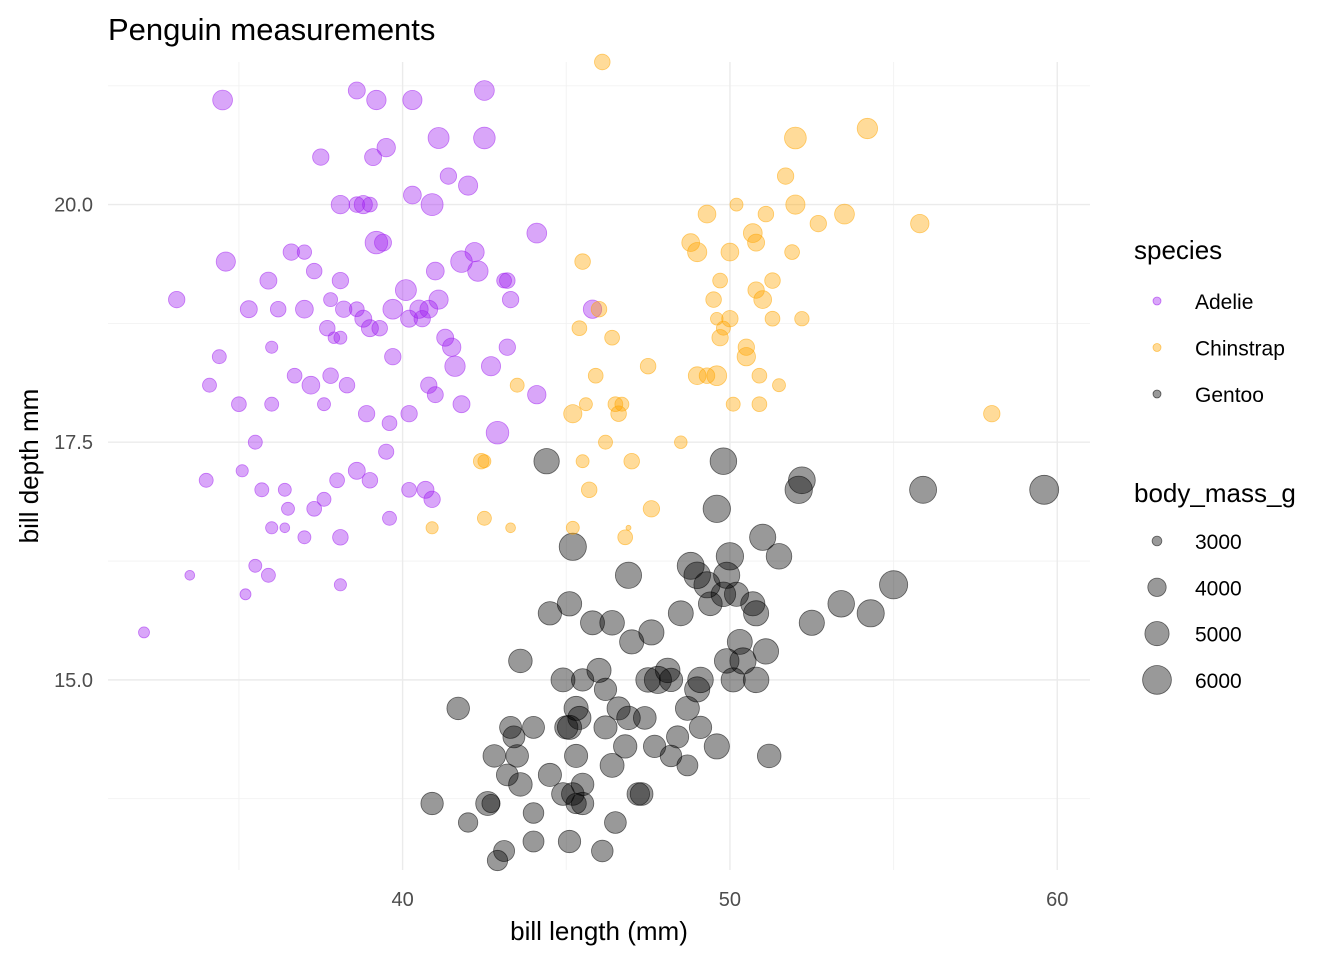  I want to click on legend-key-gentoo, so click(1157, 394).